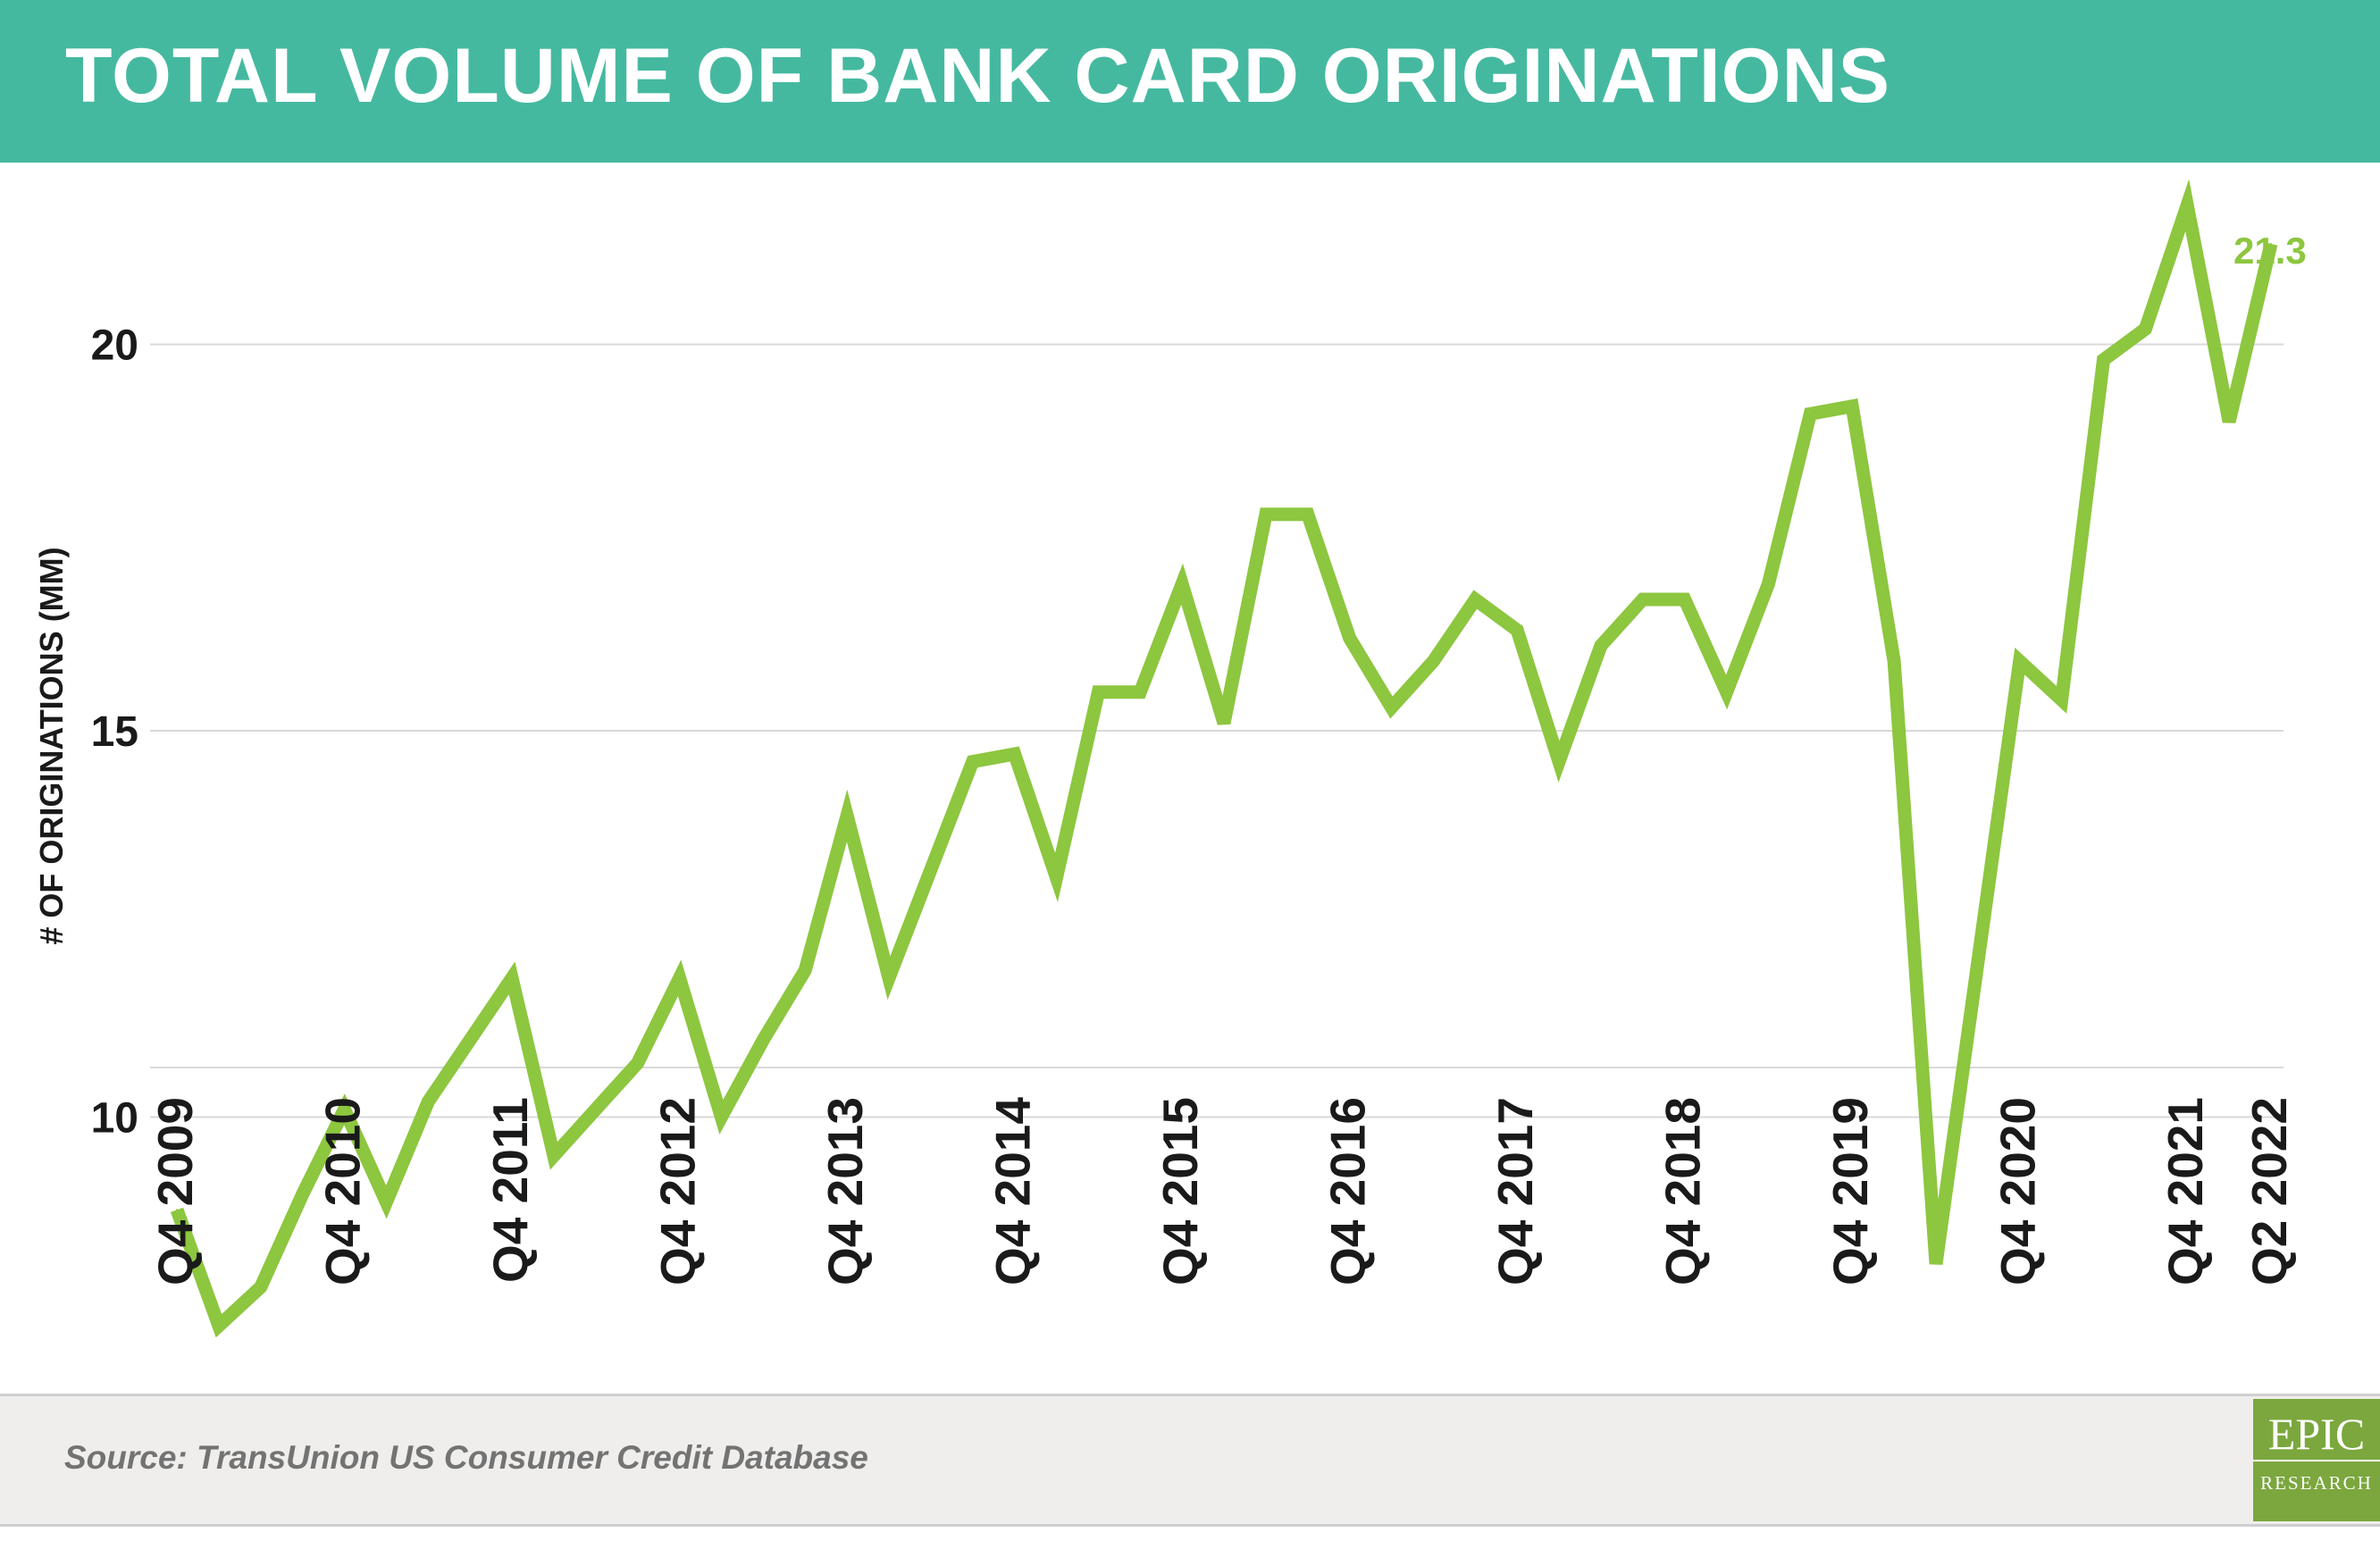 The image size is (2380, 1566). What do you see at coordinates (2316, 1483) in the screenshot?
I see `logo-subtext: RESEARCH` at bounding box center [2316, 1483].